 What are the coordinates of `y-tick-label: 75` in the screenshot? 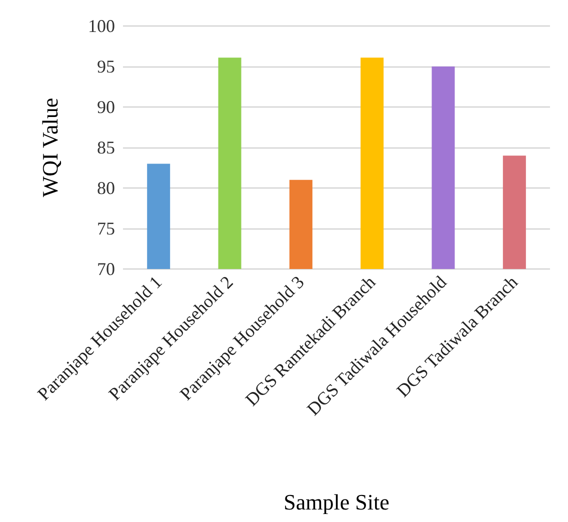 It's located at (106, 228).